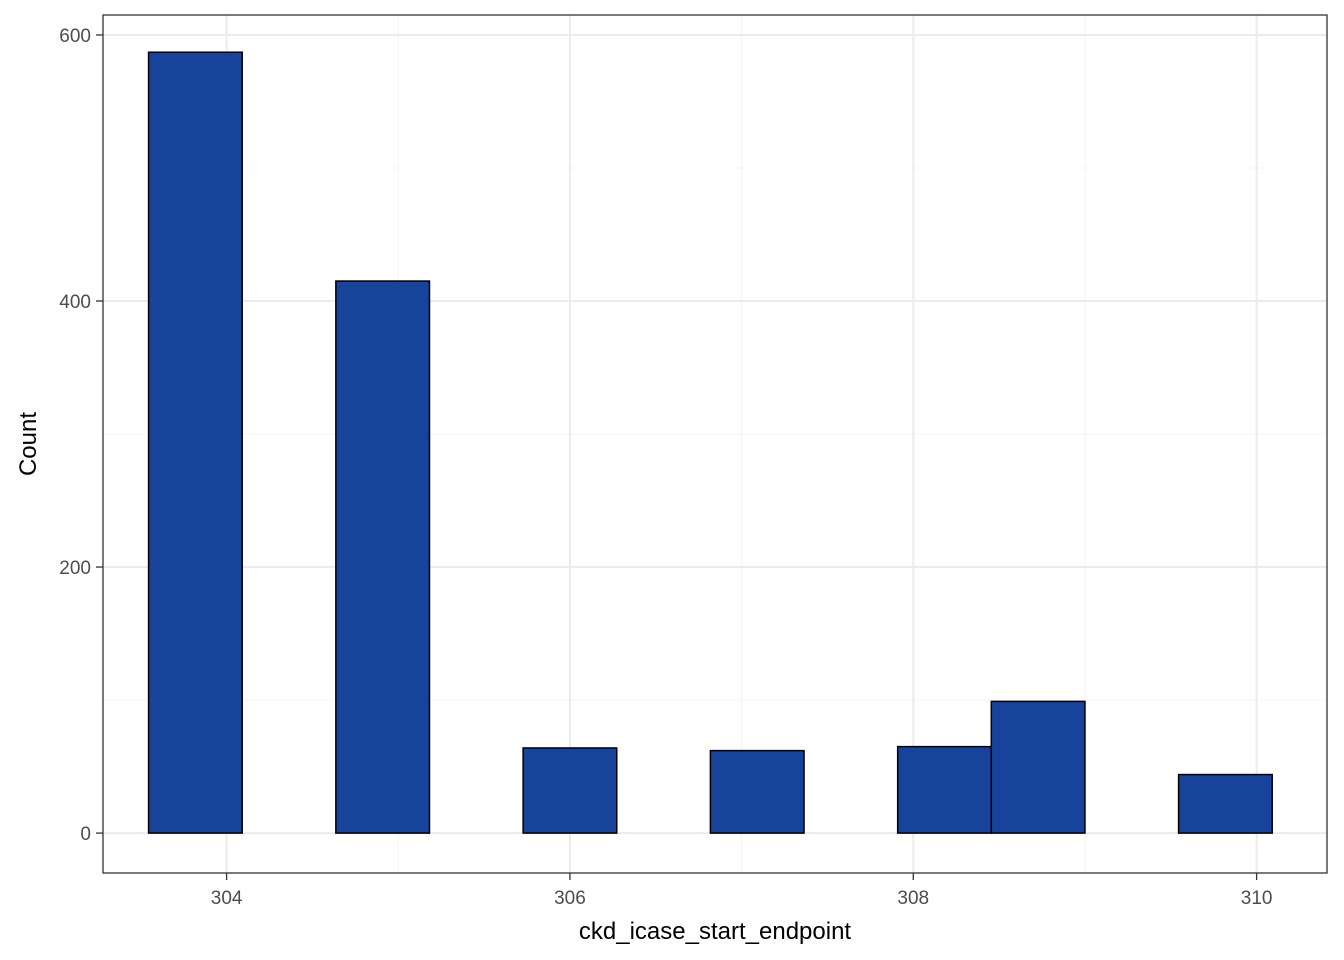  I want to click on y-tick-label: 400, so click(75, 302).